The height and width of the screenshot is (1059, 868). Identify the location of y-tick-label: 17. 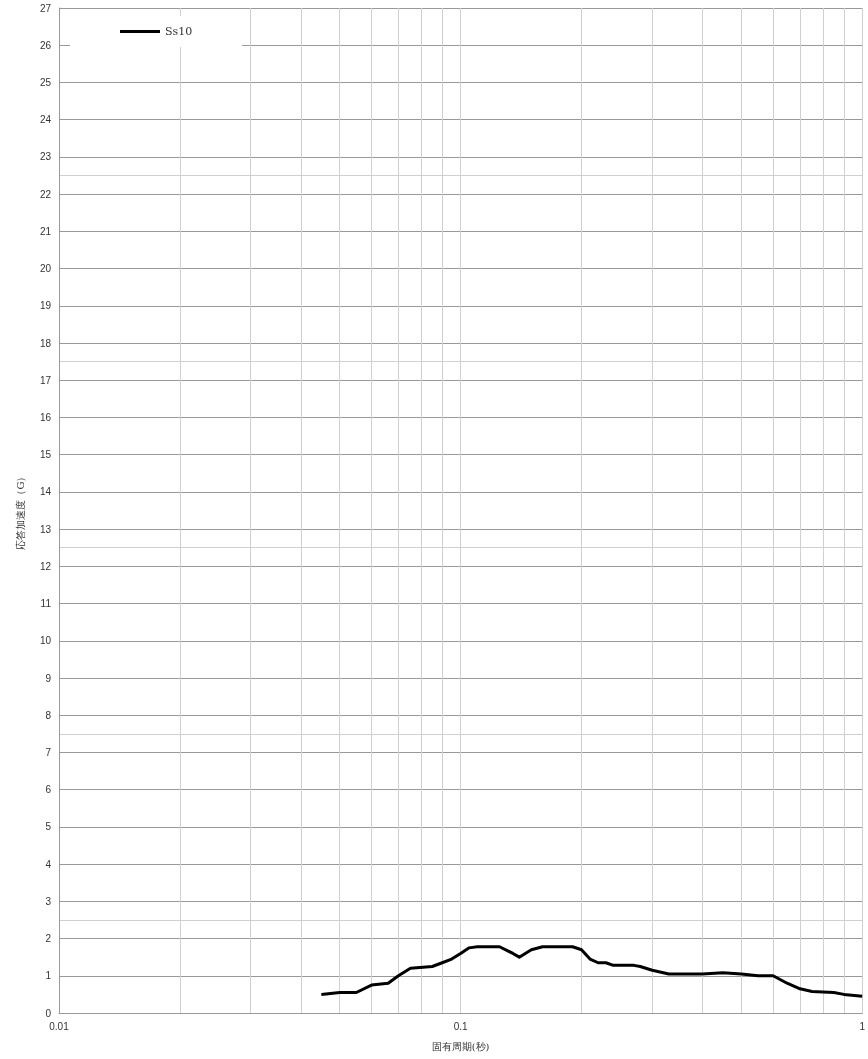
(45, 380).